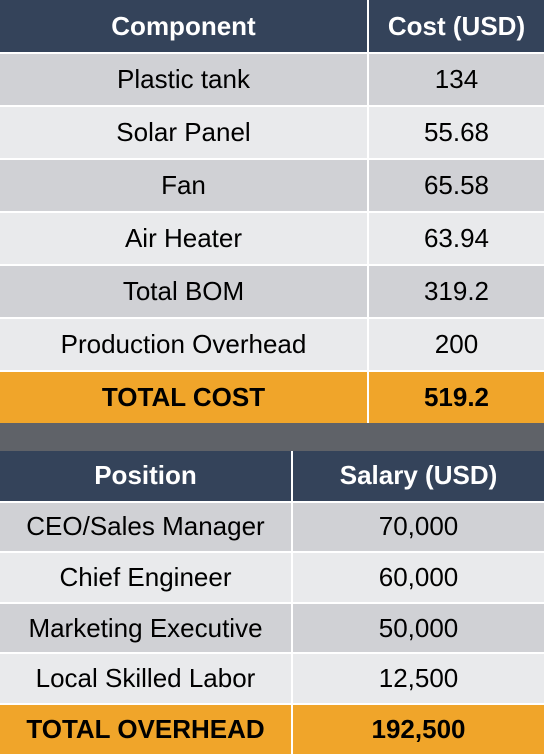  Describe the element at coordinates (146, 679) in the screenshot. I see `position-cell: Local Skilled Labor` at that location.